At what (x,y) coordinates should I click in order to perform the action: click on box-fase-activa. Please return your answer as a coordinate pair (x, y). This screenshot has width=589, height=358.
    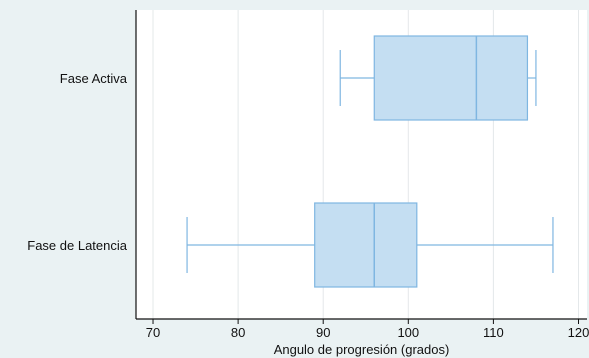
    Looking at the image, I should click on (438, 78).